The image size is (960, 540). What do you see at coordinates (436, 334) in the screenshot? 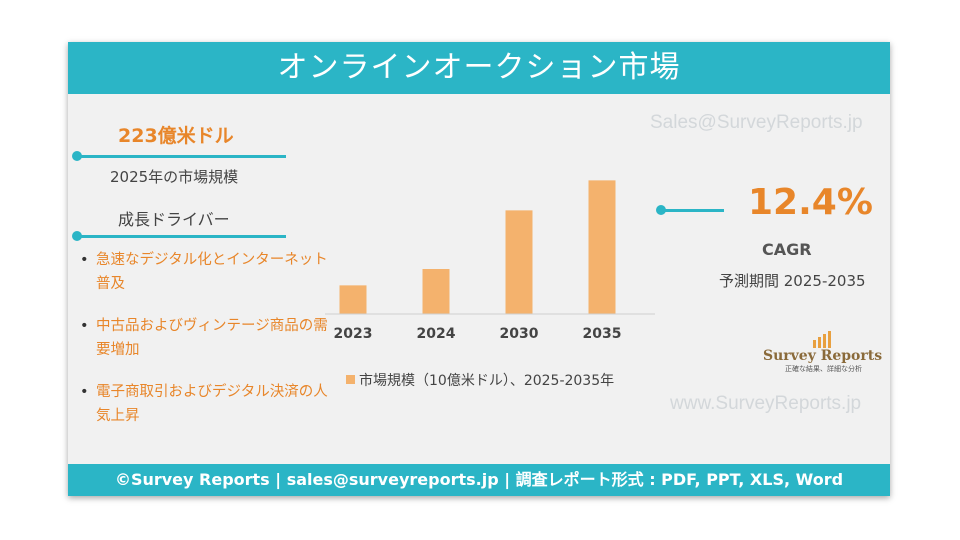
I see `x-tick-label: 2024` at bounding box center [436, 334].